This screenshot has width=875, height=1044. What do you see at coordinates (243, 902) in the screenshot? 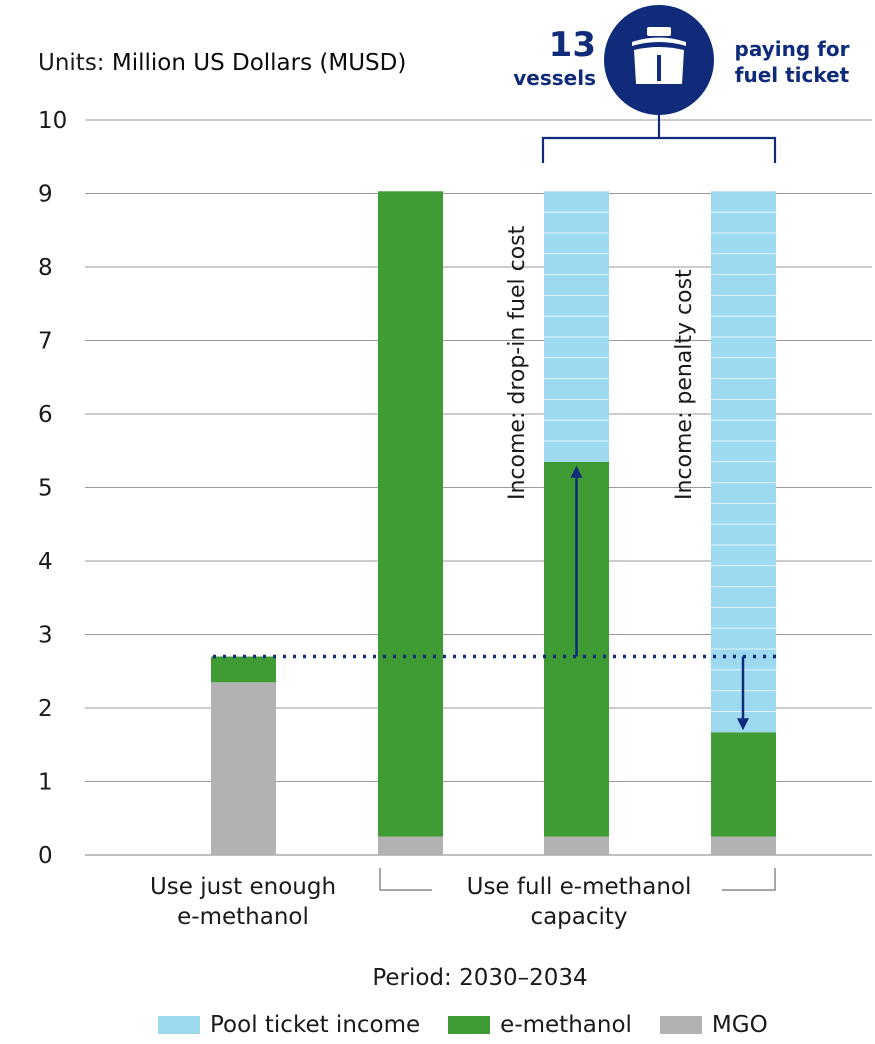
I see `x-category-just-enough: Use just enough e-methanol` at bounding box center [243, 902].